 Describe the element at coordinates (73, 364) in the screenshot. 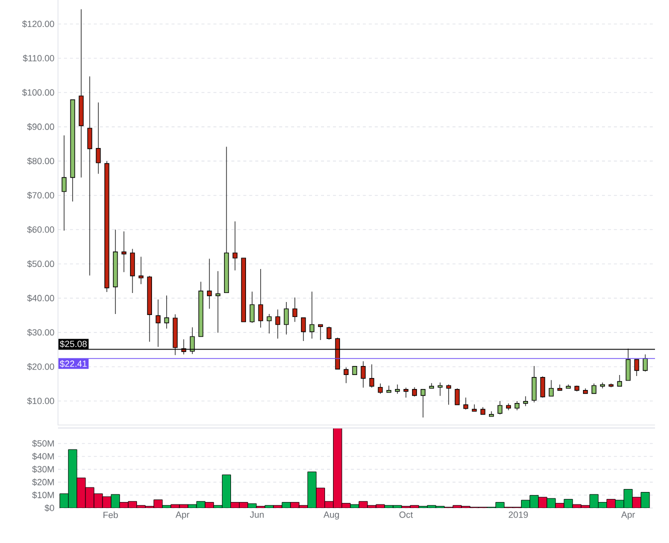

I see `ref-line-label: $22.41` at that location.